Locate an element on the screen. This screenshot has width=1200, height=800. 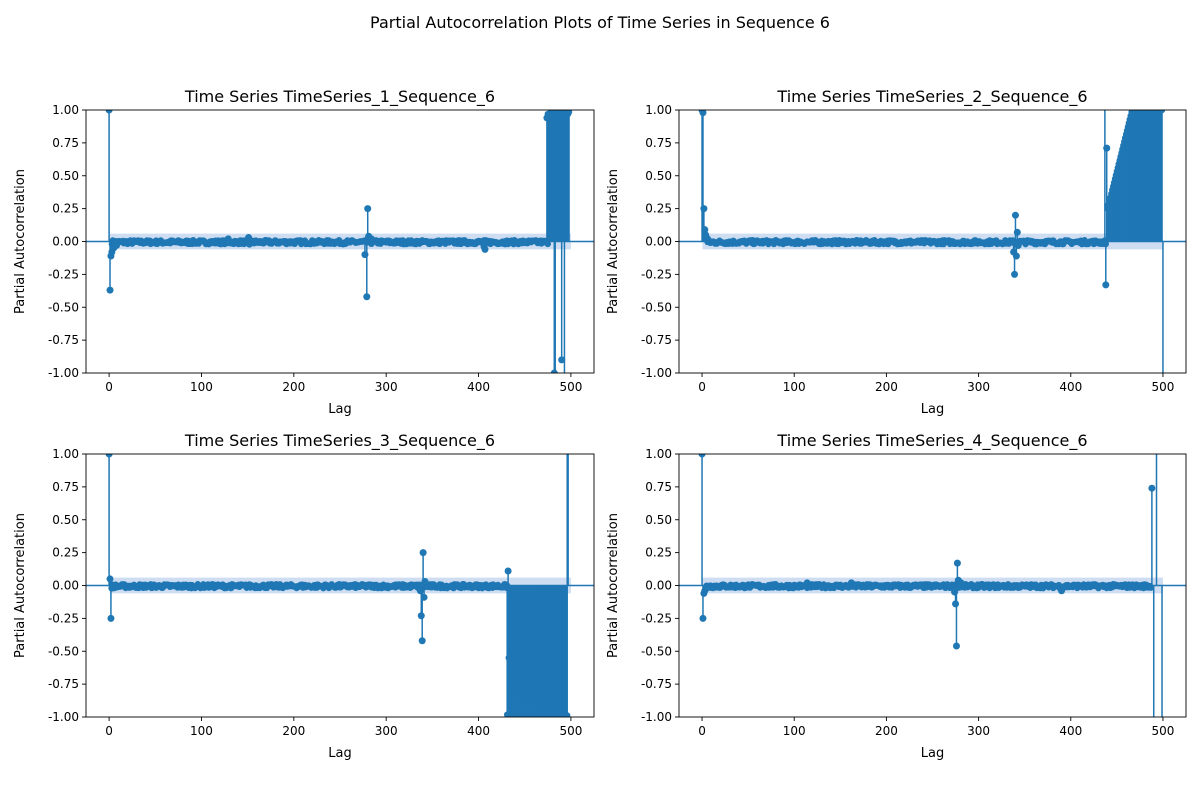
panel-title: Time Series TimeSeries_4_Sequence_6 is located at coordinates (931, 441).